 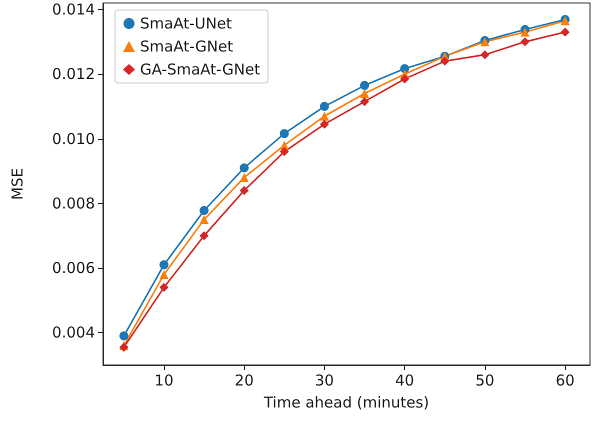 I want to click on x-tick-label: 20, so click(x=244, y=381).